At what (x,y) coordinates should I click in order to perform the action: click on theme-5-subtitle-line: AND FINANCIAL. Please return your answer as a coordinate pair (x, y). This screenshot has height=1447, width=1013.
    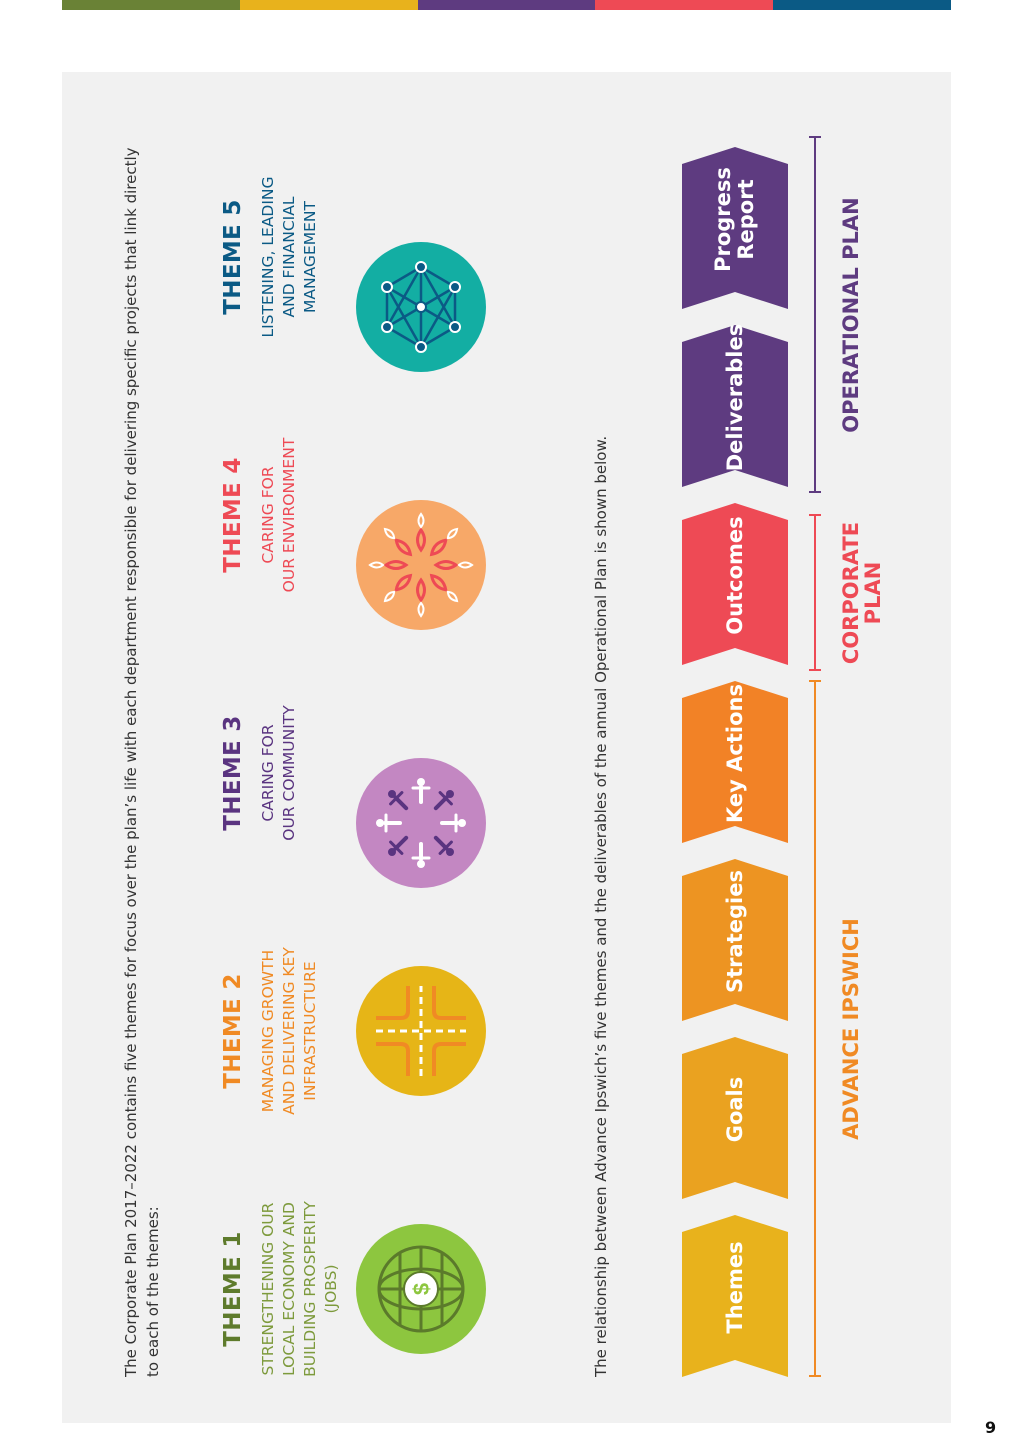
    Looking at the image, I should click on (289, 257).